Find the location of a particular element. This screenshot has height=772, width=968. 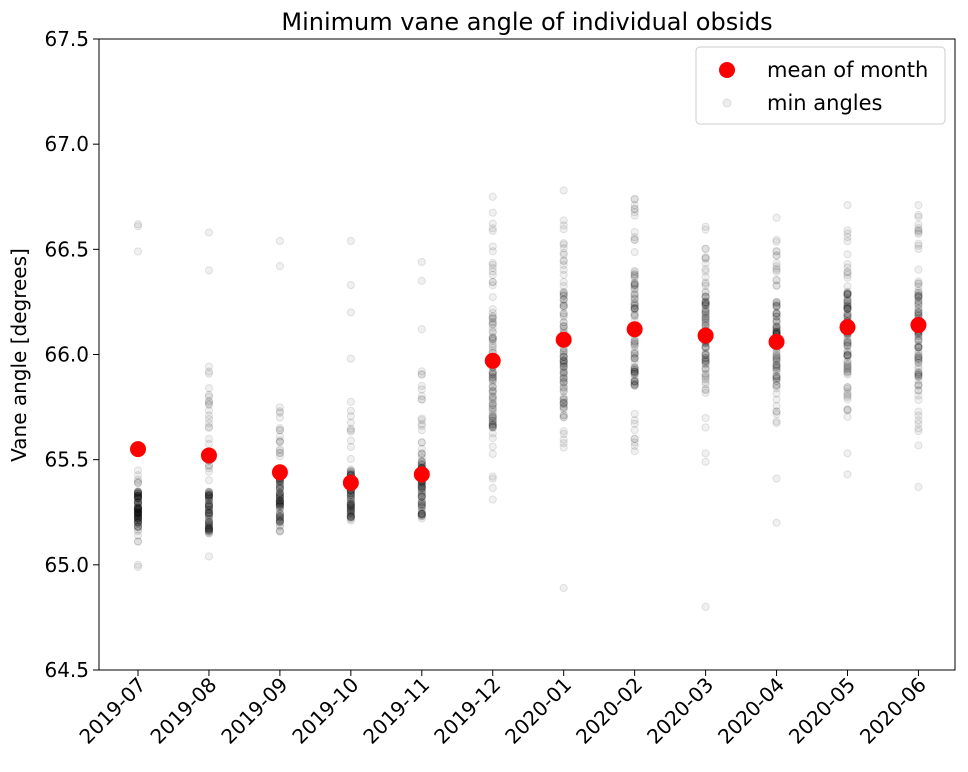

x-tick-label: 2019-07 is located at coordinates (112, 711).